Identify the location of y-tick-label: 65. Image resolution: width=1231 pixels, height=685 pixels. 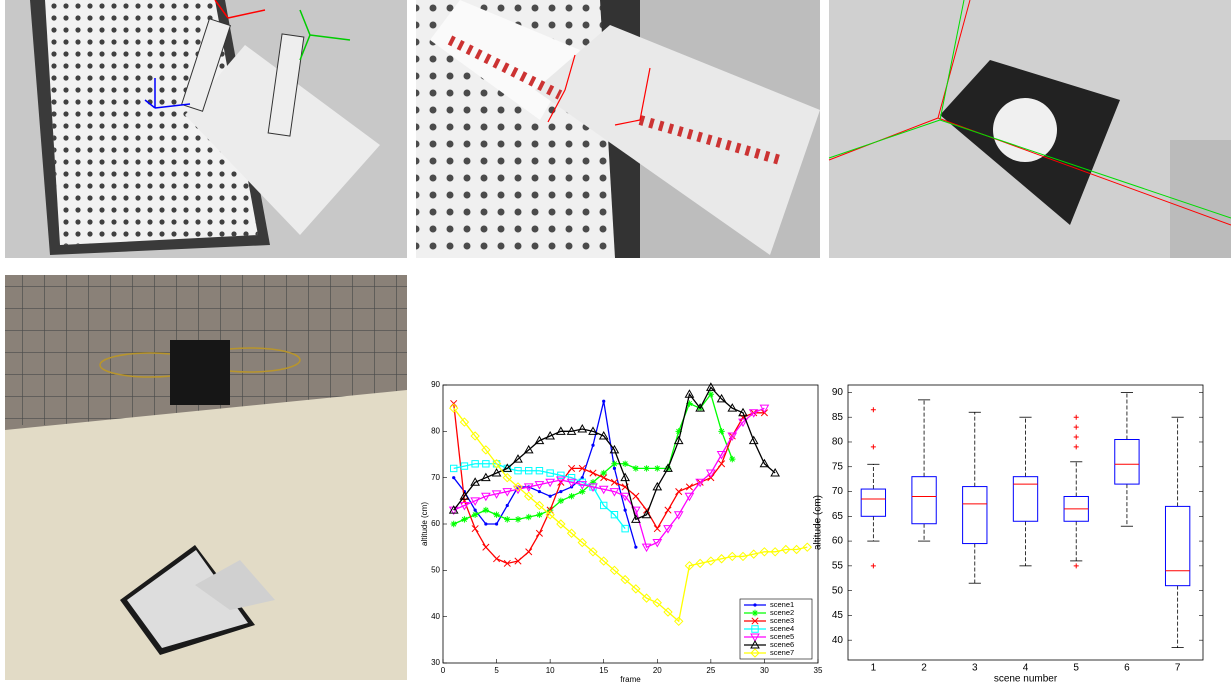
(838, 516).